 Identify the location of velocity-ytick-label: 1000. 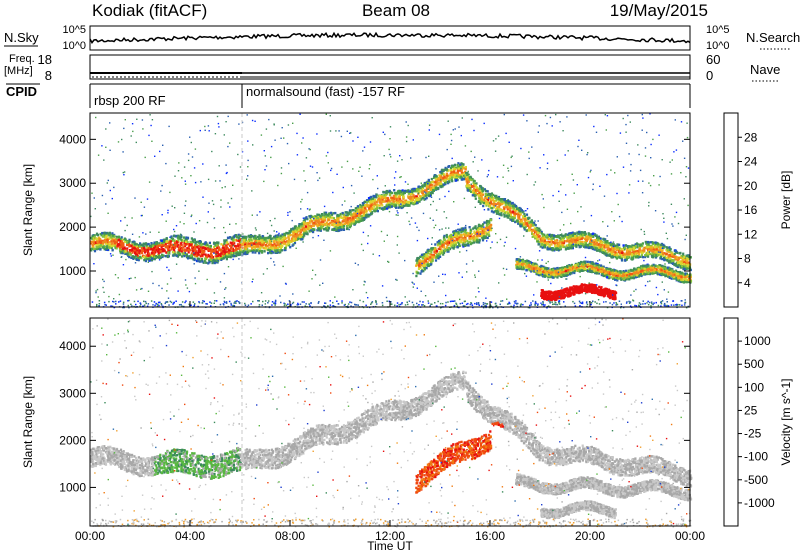
(72, 487).